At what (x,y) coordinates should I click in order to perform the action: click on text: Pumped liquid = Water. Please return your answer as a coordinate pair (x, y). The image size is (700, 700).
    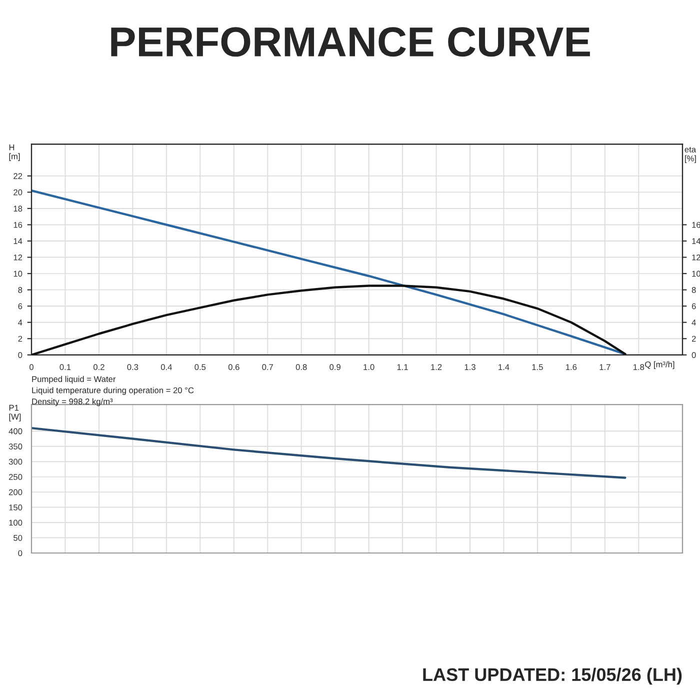
    Looking at the image, I should click on (74, 380).